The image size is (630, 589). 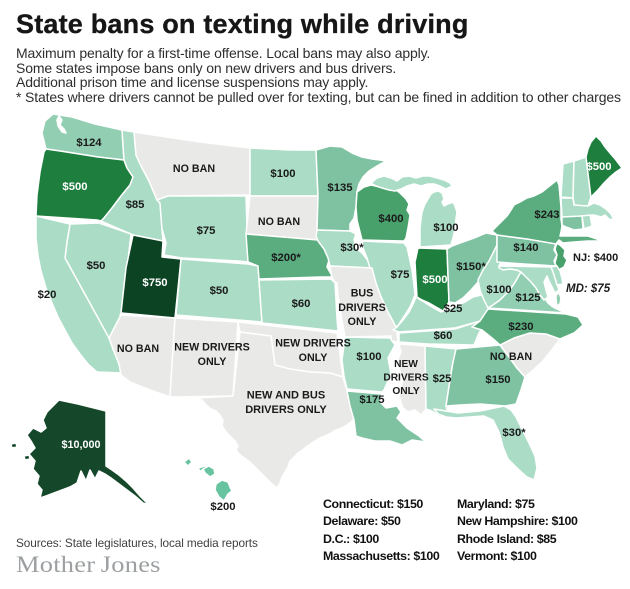 I want to click on svg-text: $20, so click(x=47, y=295).